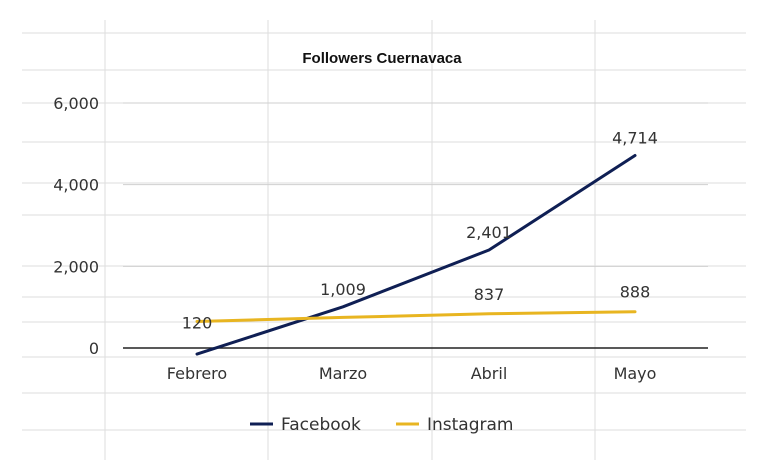 The height and width of the screenshot is (472, 768). I want to click on data-label-facebook: 1,009, so click(343, 289).